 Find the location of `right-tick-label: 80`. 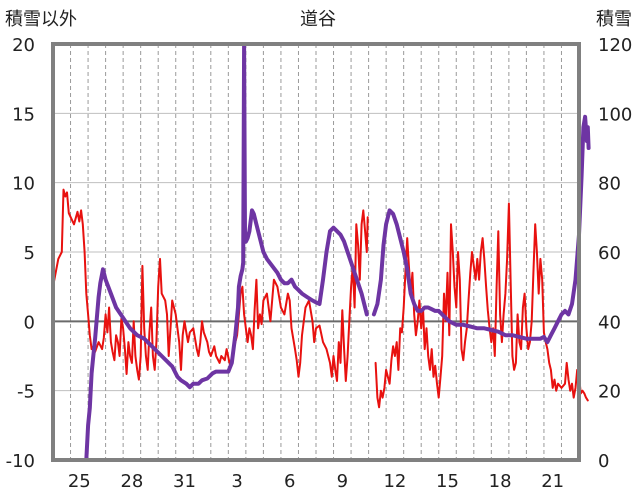

right-tick-label: 80 is located at coordinates (609, 184).